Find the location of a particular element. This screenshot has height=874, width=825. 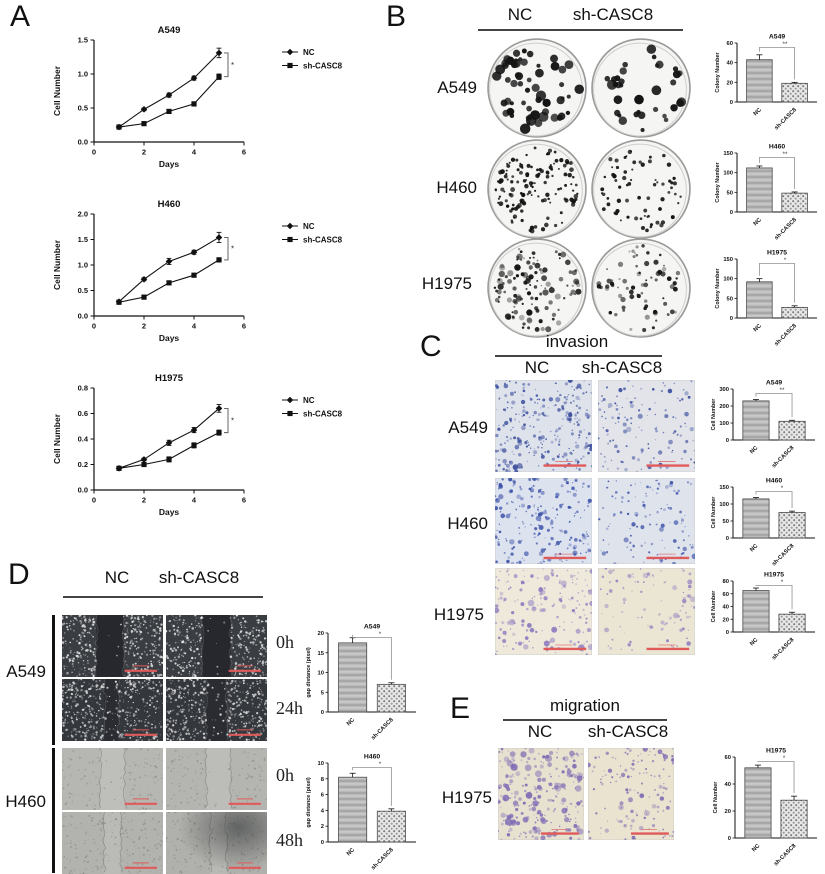

svg-text: Colony Number is located at coordinates (718, 182).